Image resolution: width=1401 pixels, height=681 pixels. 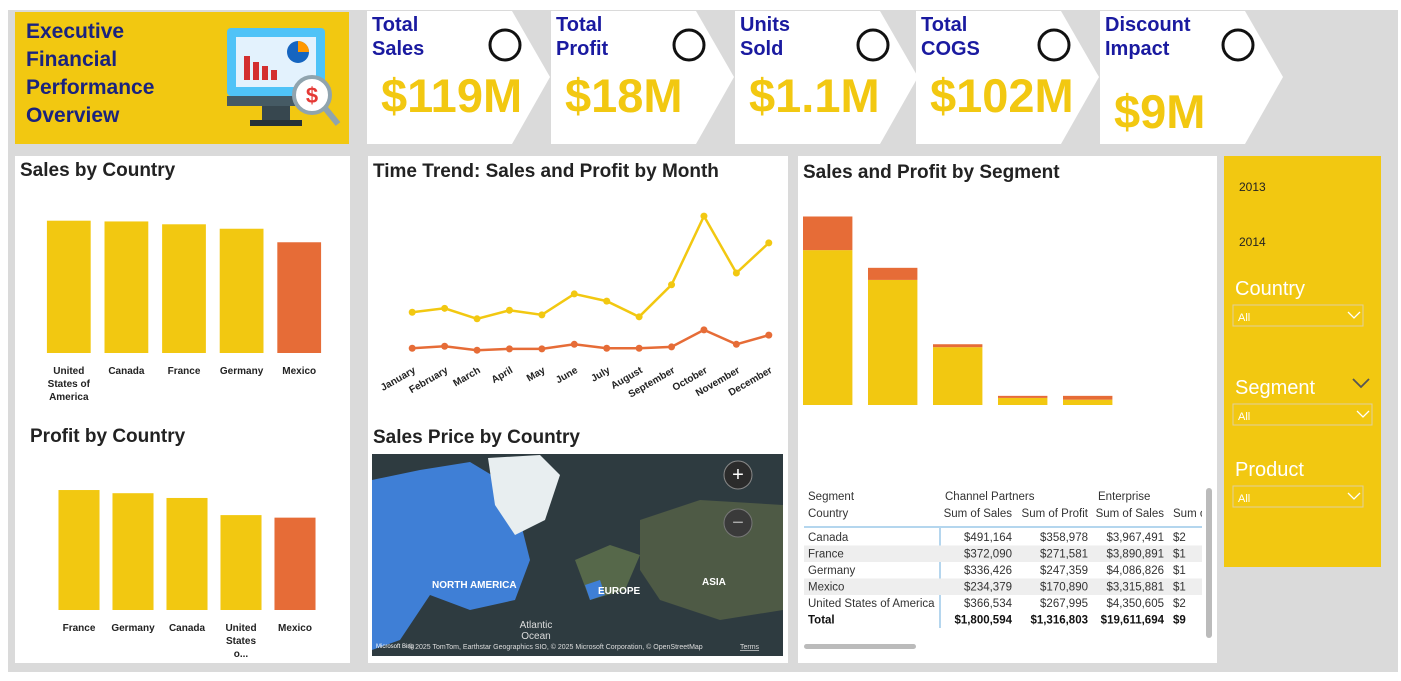 I want to click on slicer-panel, so click(x=1302, y=361).